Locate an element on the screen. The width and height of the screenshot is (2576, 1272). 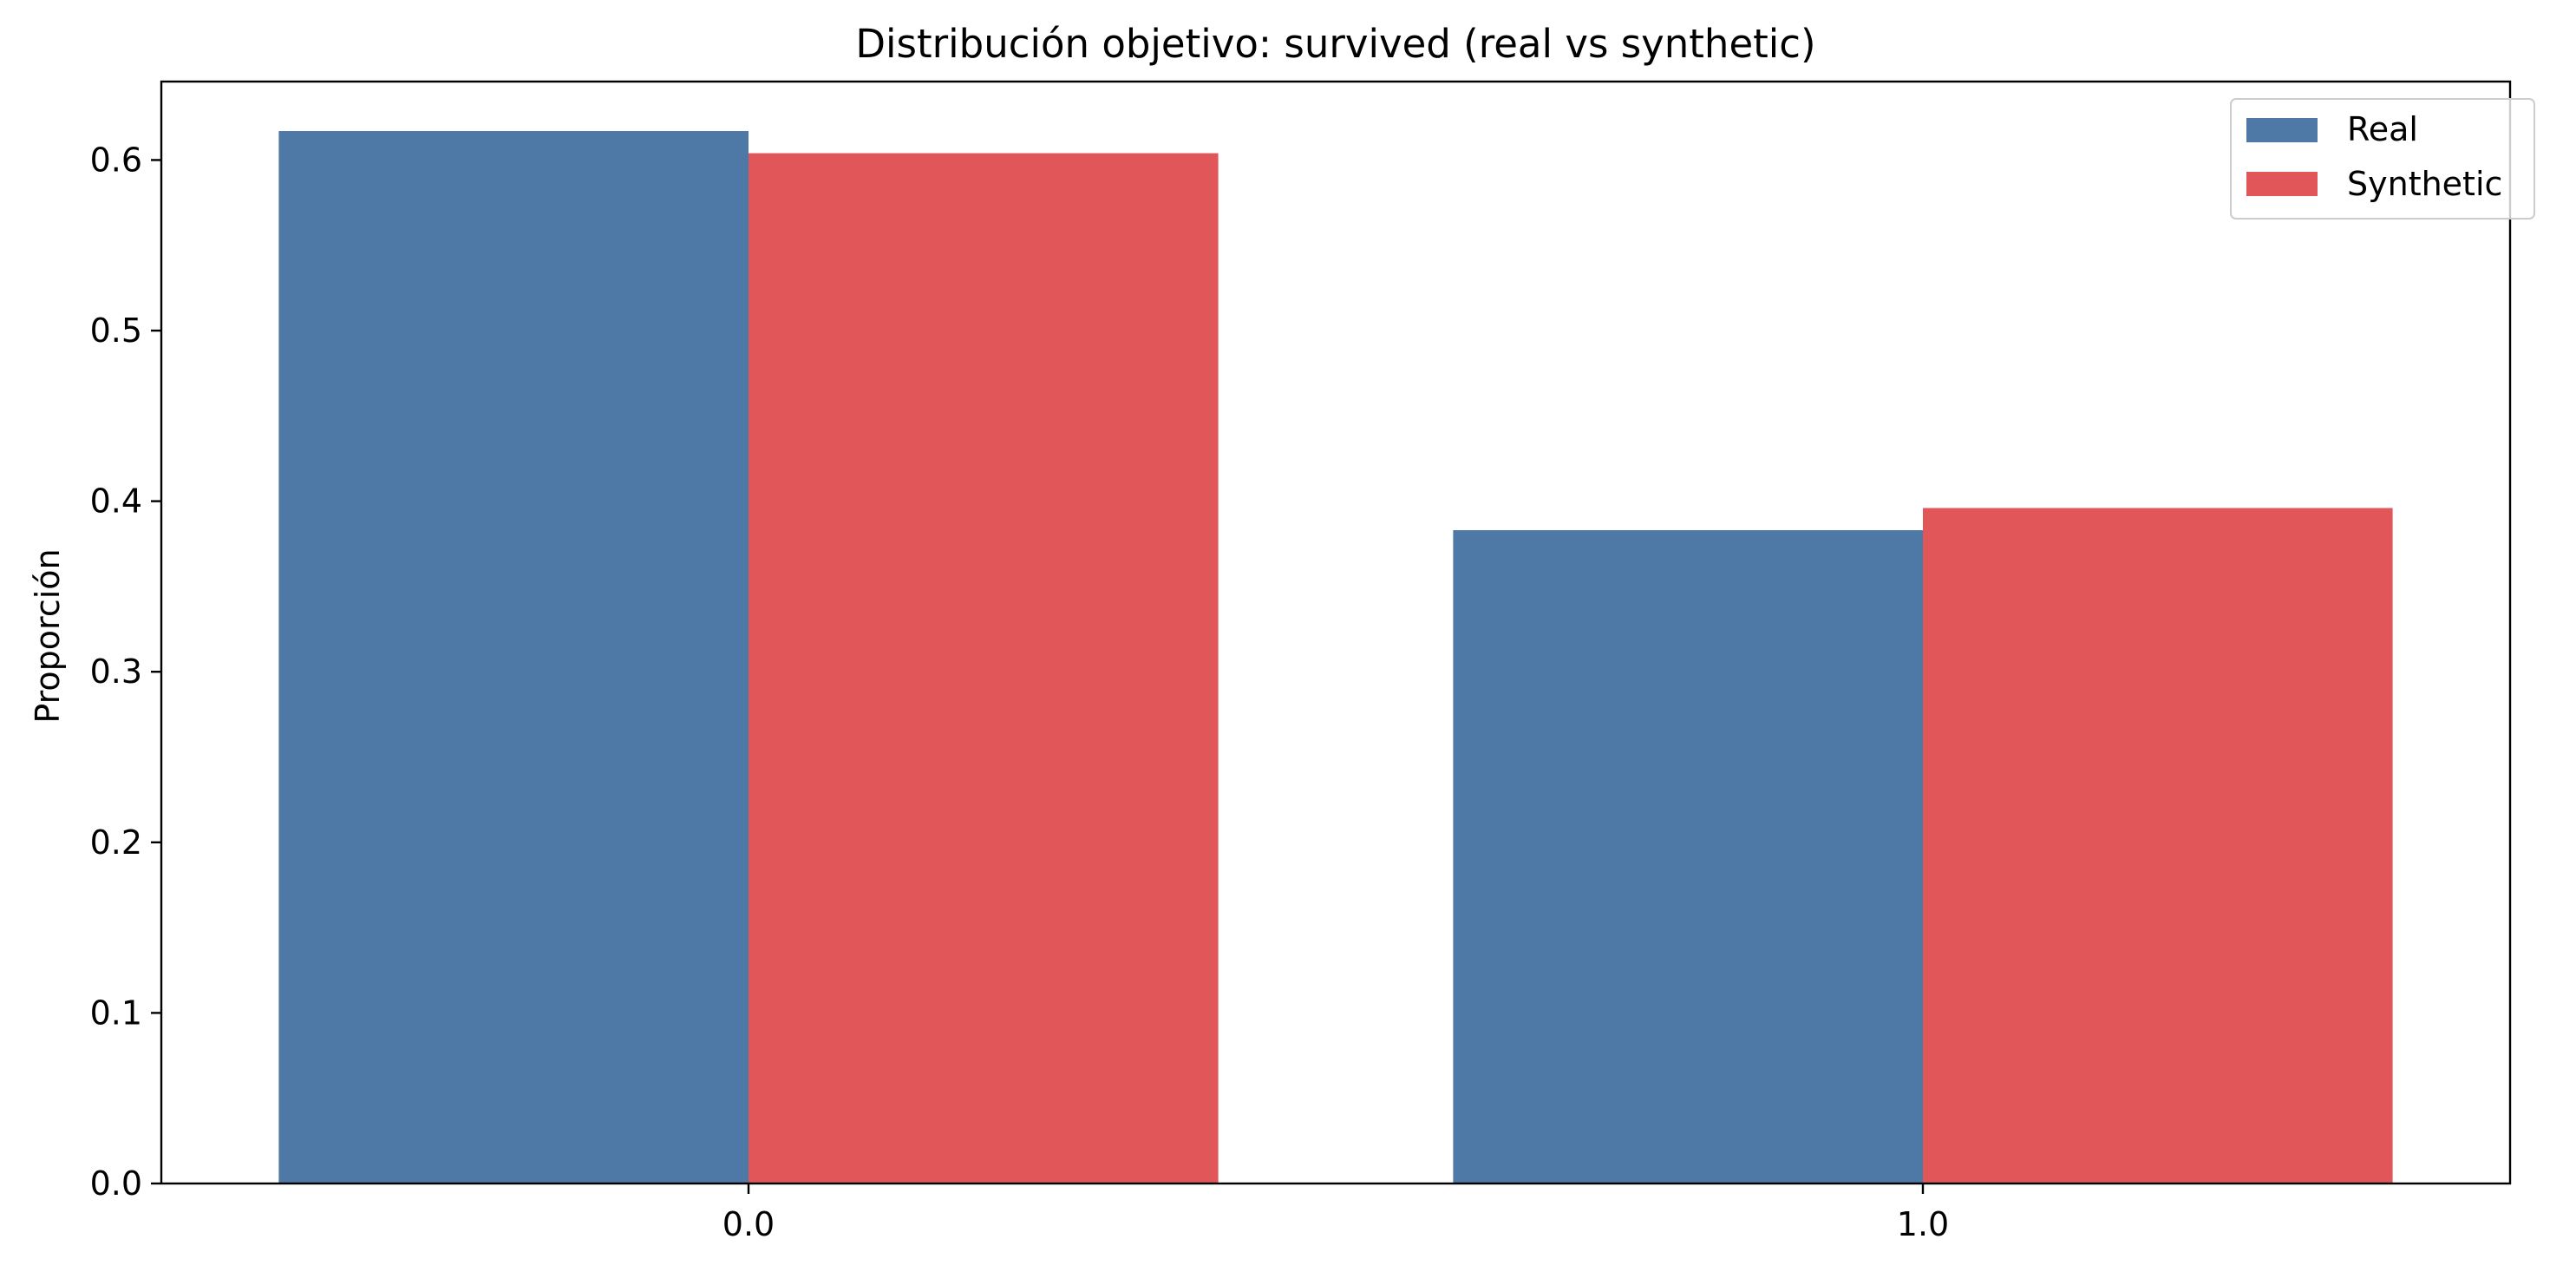
legend: Real Synthetic is located at coordinates (2382, 159).